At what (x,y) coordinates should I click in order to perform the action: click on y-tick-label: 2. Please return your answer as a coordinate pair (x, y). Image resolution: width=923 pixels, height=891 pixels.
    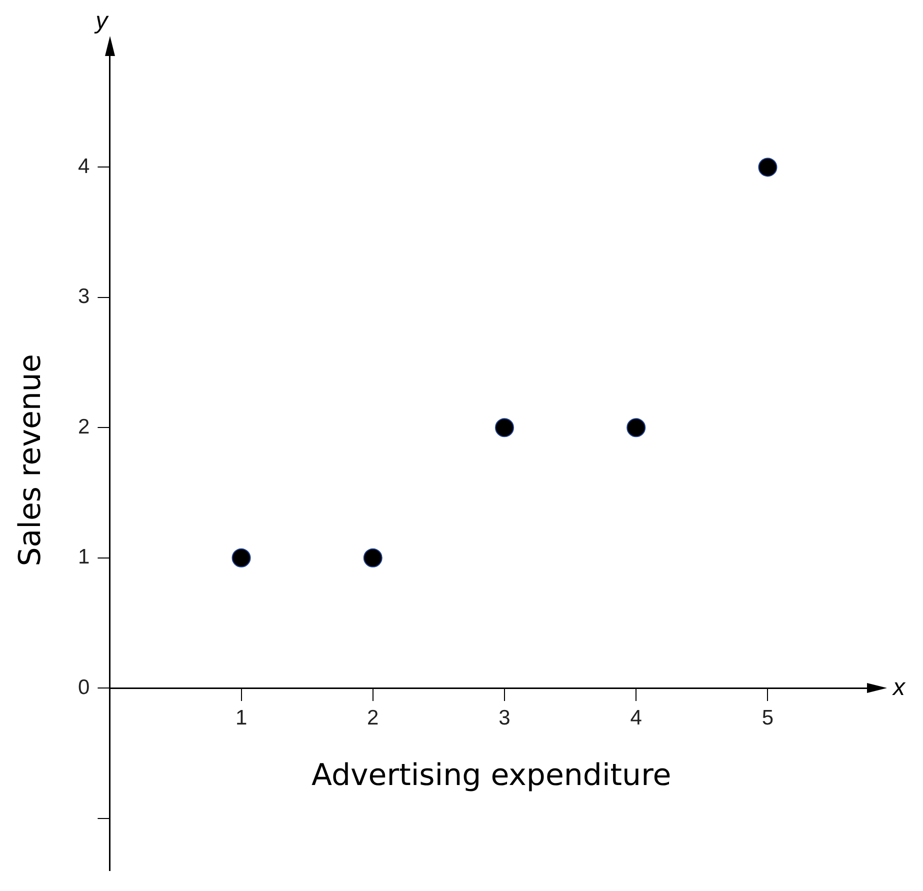
    Looking at the image, I should click on (84, 426).